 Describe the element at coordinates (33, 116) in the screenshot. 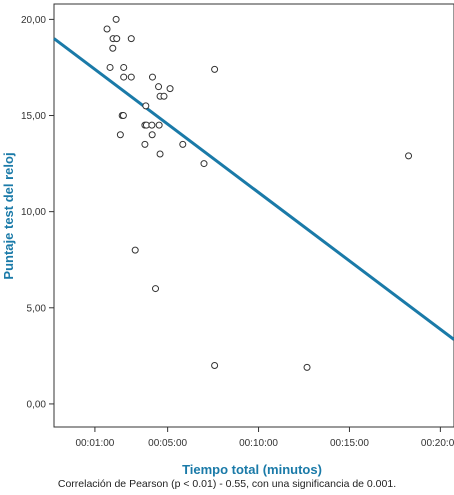

I see `y-tick-label: 15,00` at that location.